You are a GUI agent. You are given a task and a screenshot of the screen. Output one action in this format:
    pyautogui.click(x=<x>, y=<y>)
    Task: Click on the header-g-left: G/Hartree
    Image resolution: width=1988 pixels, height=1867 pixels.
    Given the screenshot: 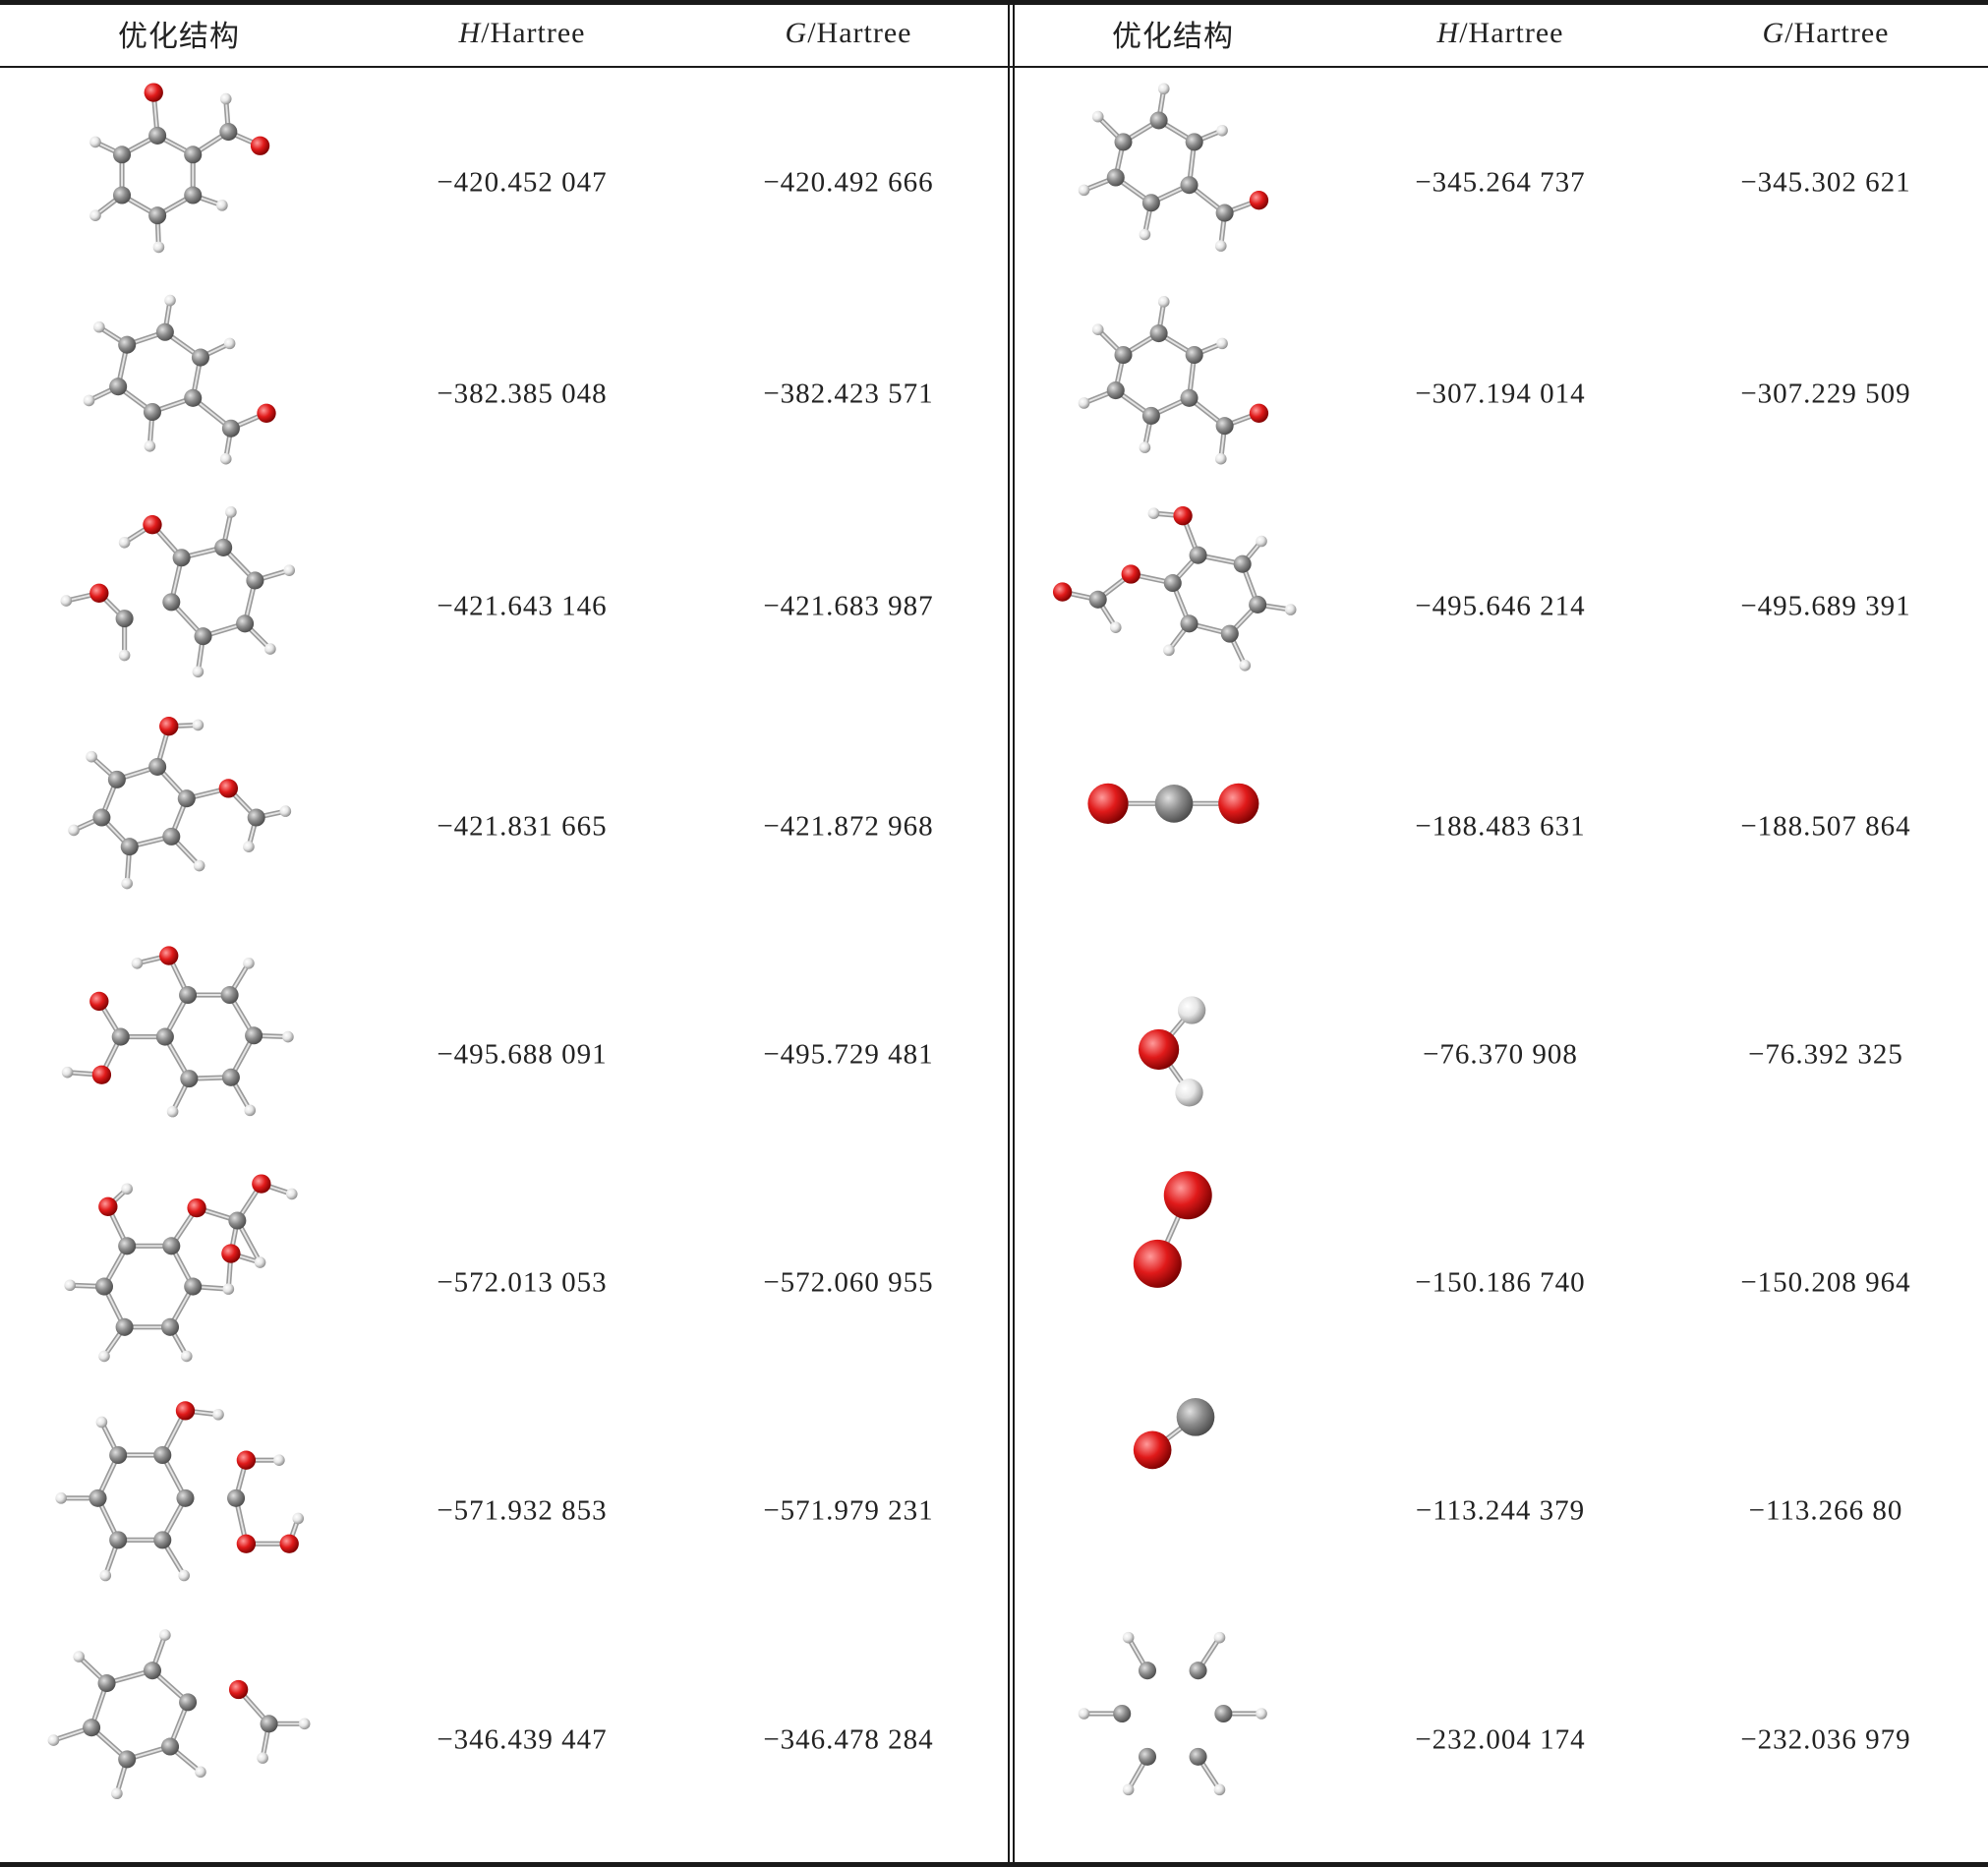 What is the action you would take?
    pyautogui.click(x=849, y=33)
    